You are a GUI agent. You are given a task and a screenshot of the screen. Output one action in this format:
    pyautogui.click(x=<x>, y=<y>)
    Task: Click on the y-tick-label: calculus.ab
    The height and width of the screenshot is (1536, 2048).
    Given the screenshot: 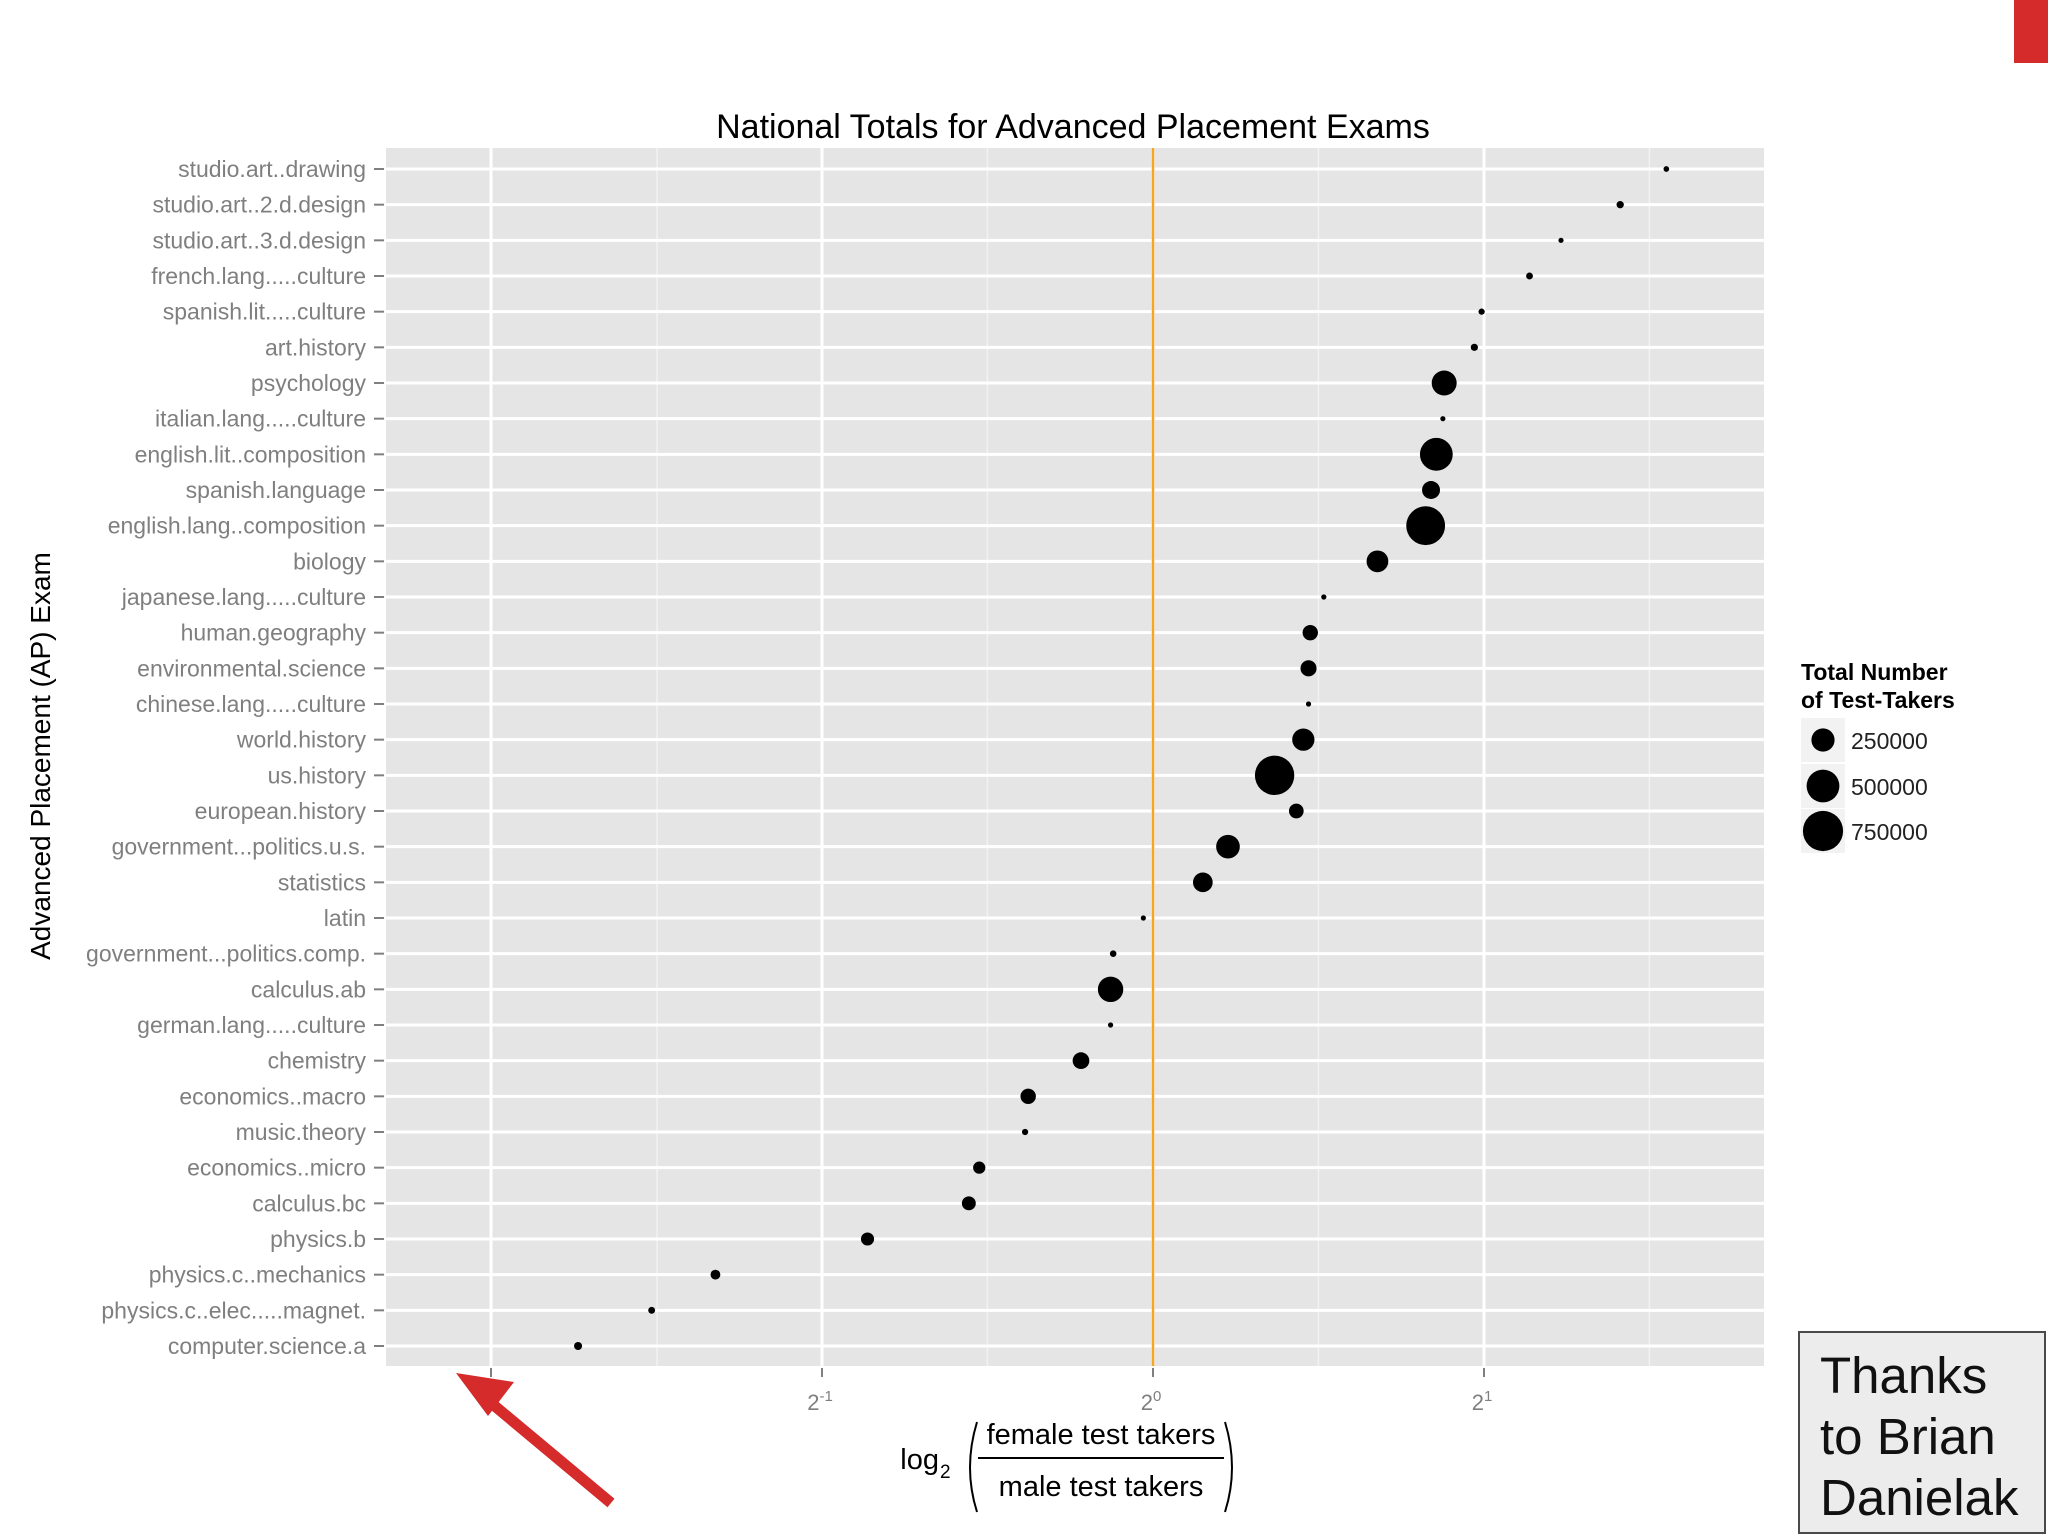 What is the action you would take?
    pyautogui.click(x=308, y=989)
    